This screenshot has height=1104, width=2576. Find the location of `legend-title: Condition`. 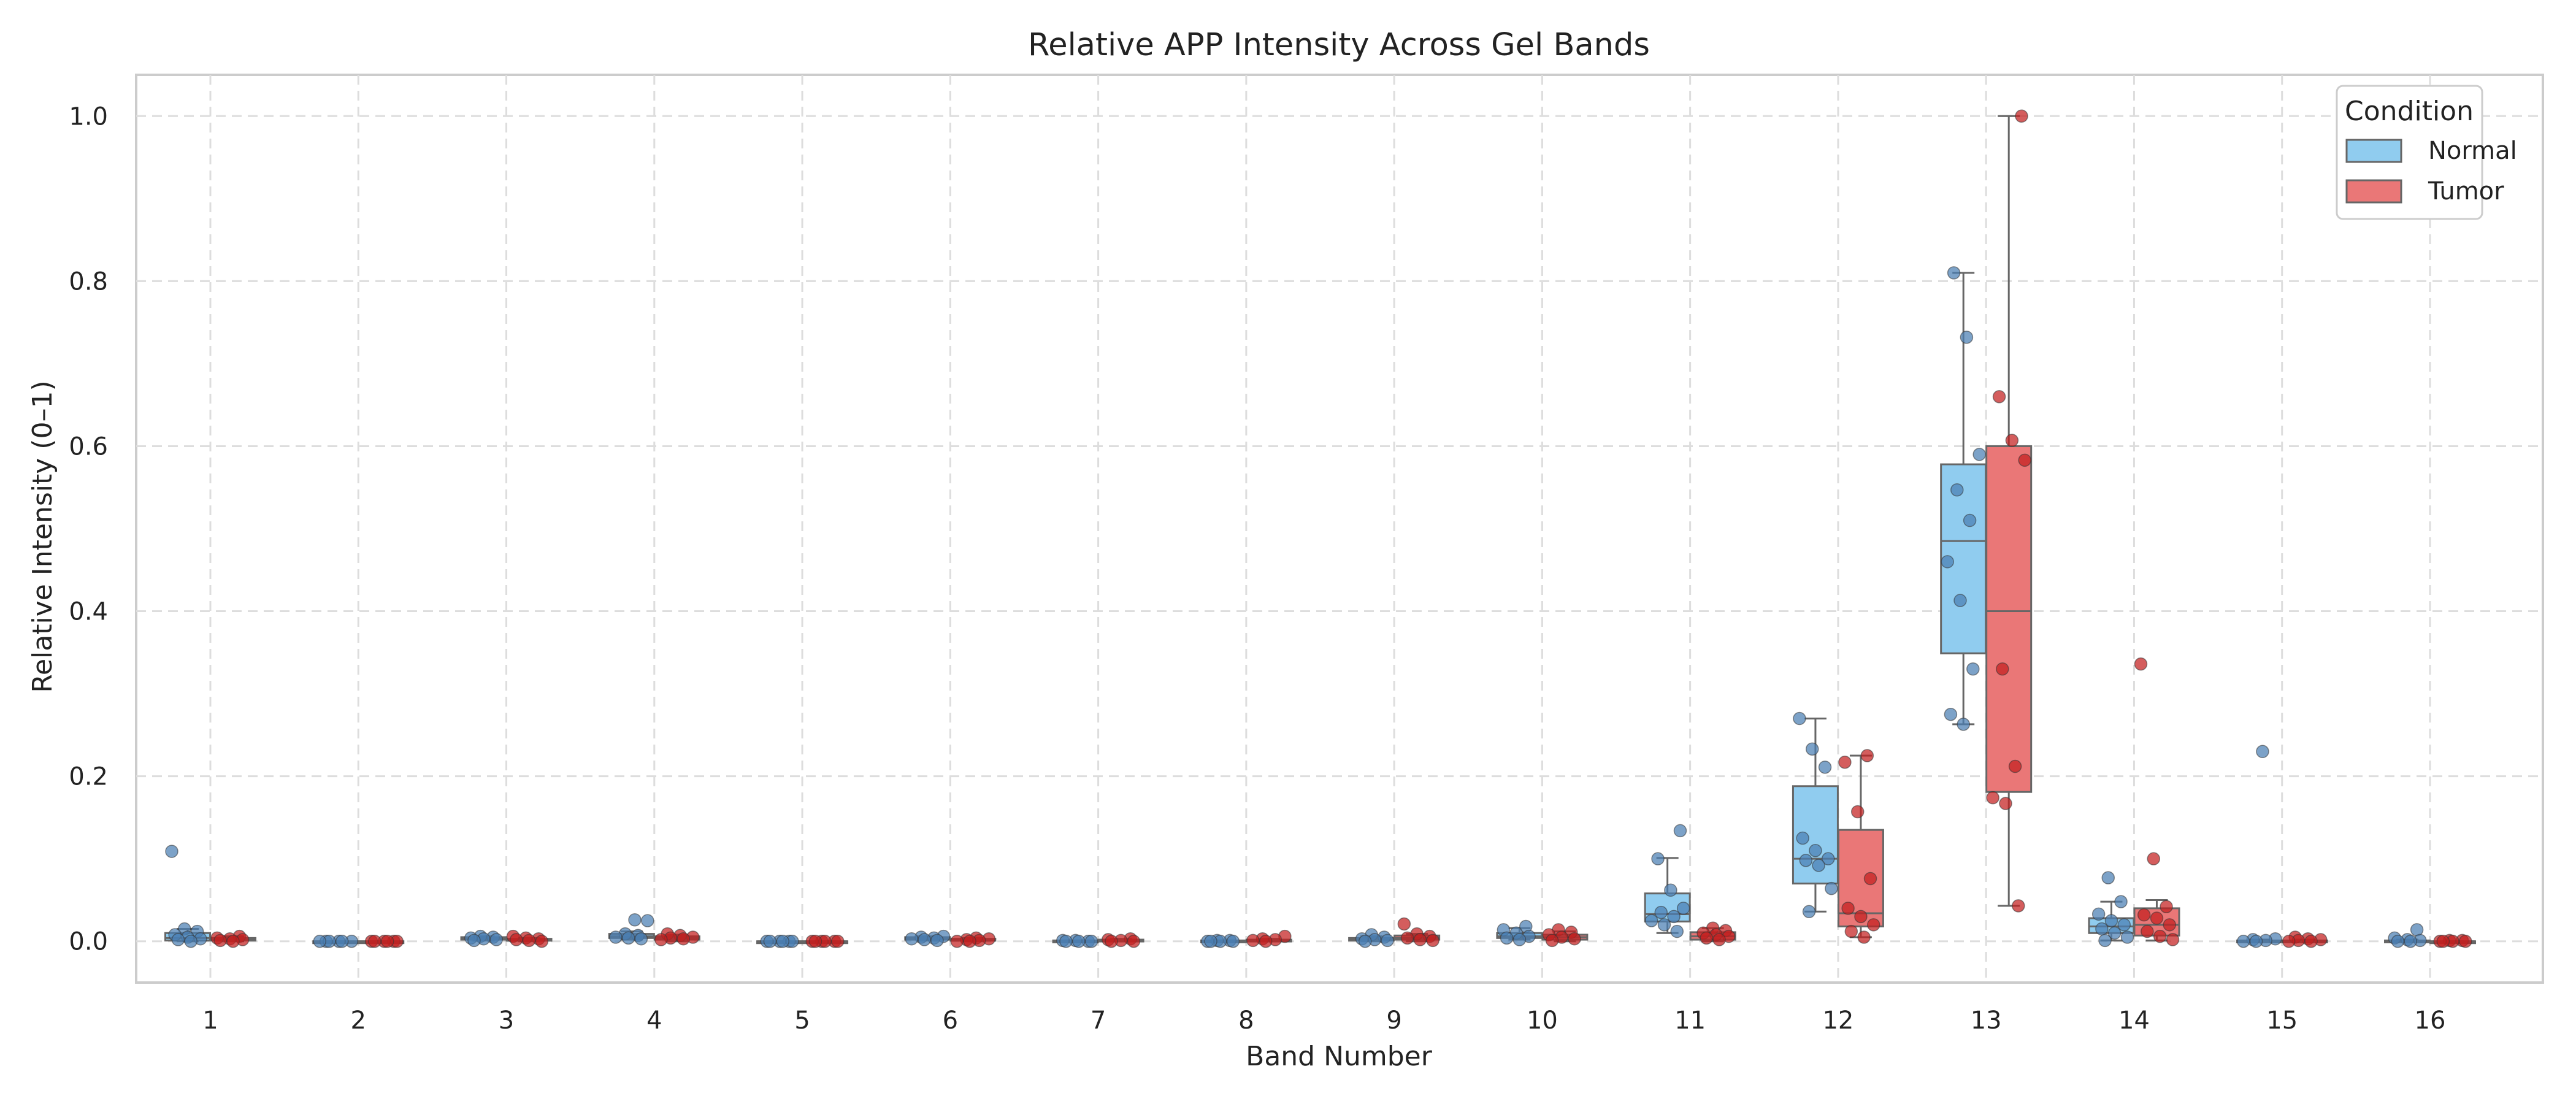

legend-title: Condition is located at coordinates (2409, 111).